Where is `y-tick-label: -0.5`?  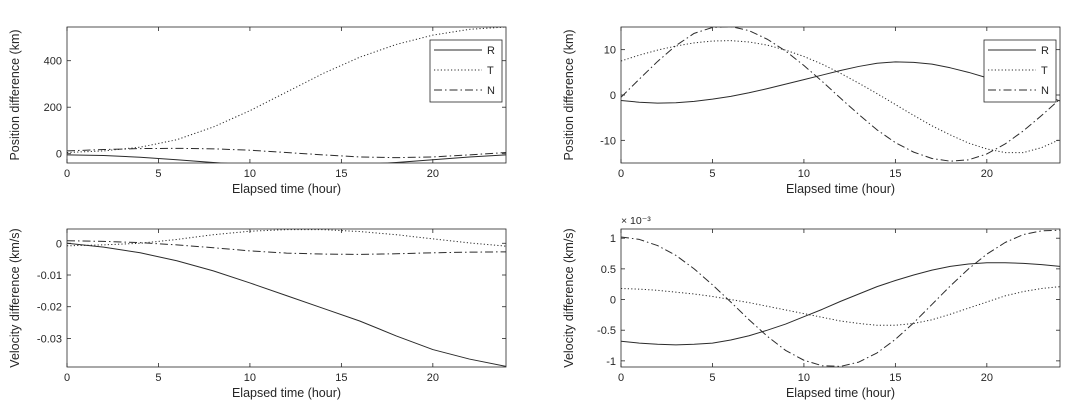
y-tick-label: -0.5 is located at coordinates (606, 331).